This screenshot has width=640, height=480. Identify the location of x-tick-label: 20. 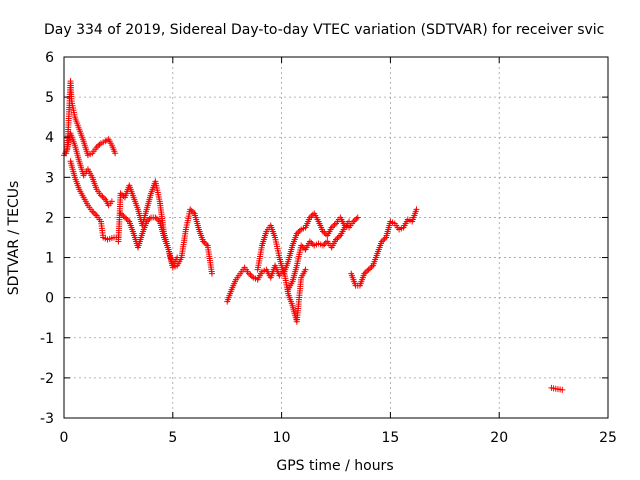
(499, 438).